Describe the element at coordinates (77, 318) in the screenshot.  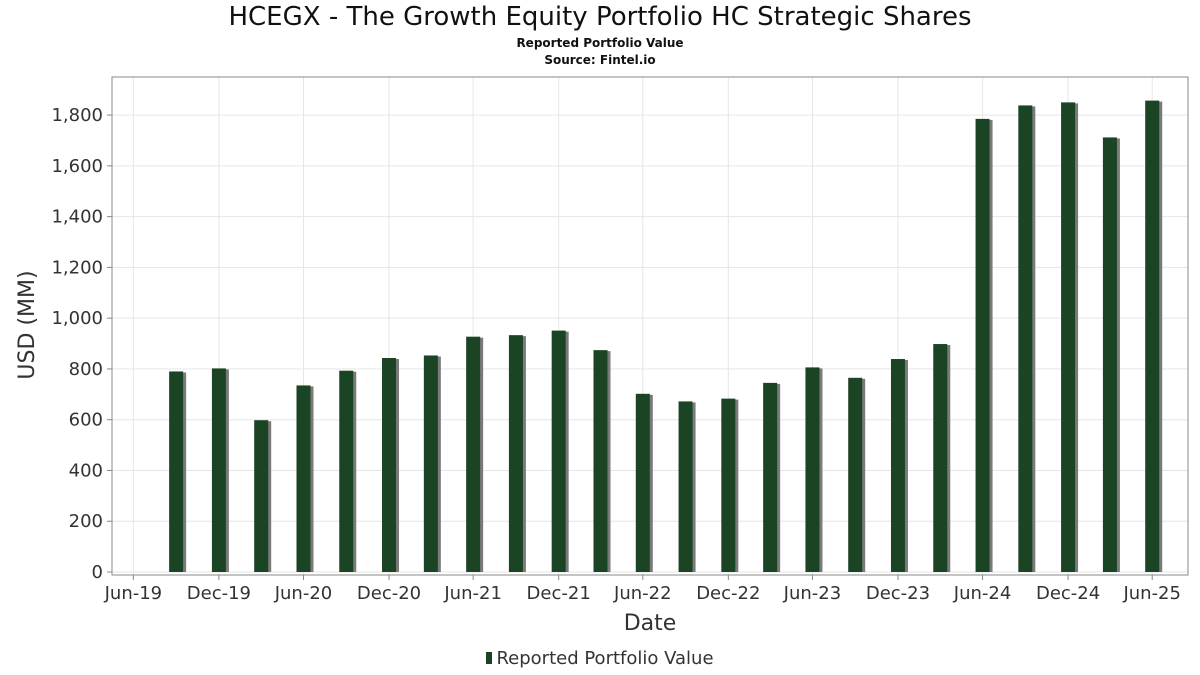
I see `y-tick-label: 1,000` at that location.